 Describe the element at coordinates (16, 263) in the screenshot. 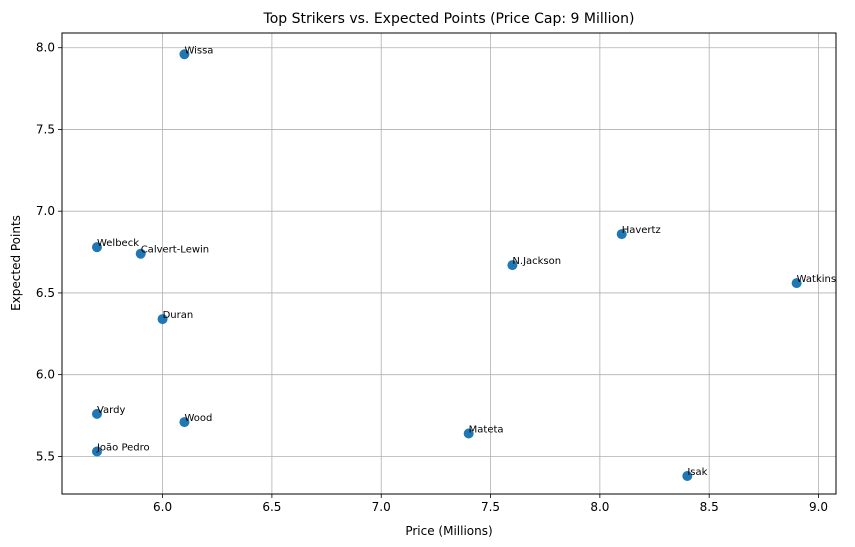

I see `y-axis-label: Expected Points` at that location.